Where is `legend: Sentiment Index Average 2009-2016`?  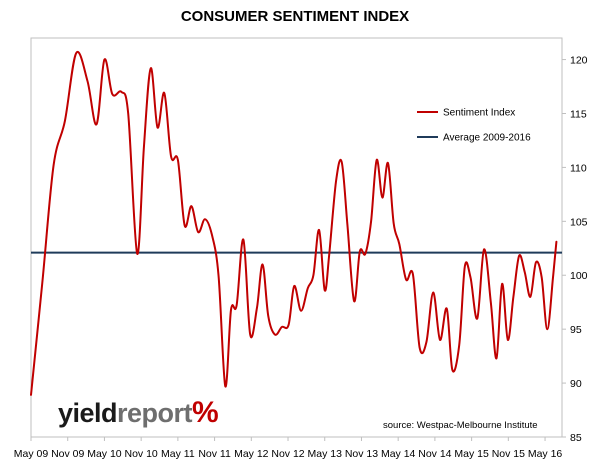 legend: Sentiment Index Average 2009-2016 is located at coordinates (474, 126).